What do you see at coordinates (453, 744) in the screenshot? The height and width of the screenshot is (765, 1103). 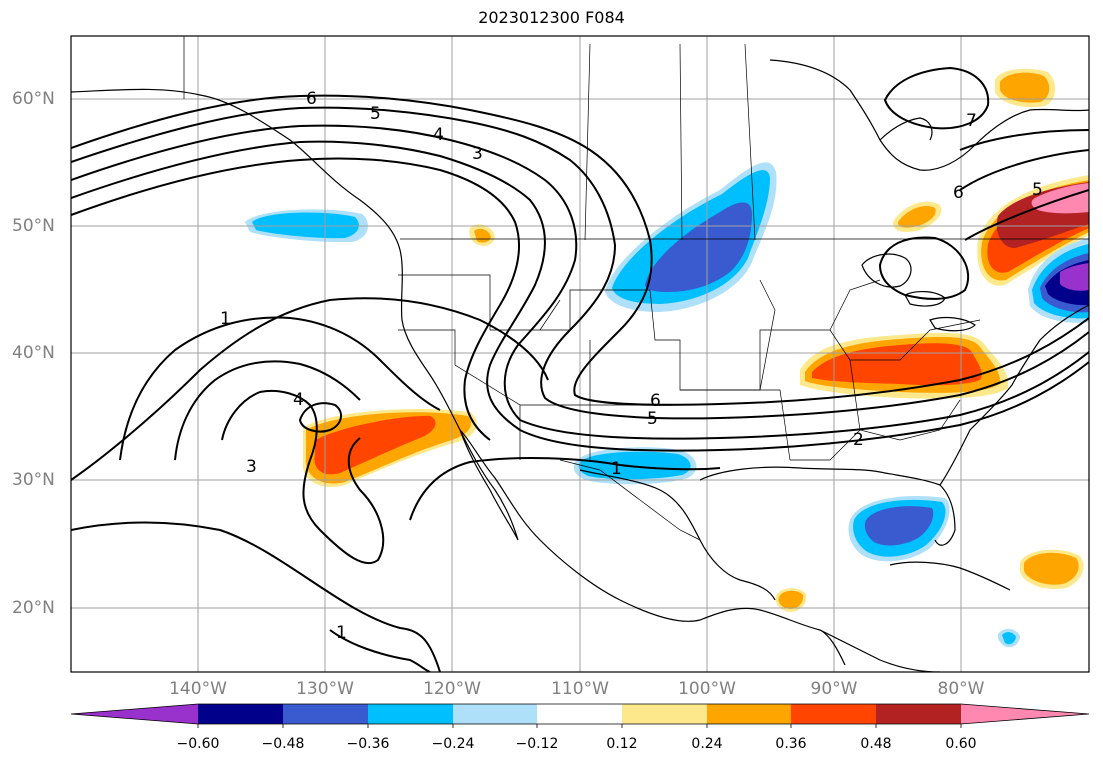 I see `colorbar-tick-label: −0.24` at bounding box center [453, 744].